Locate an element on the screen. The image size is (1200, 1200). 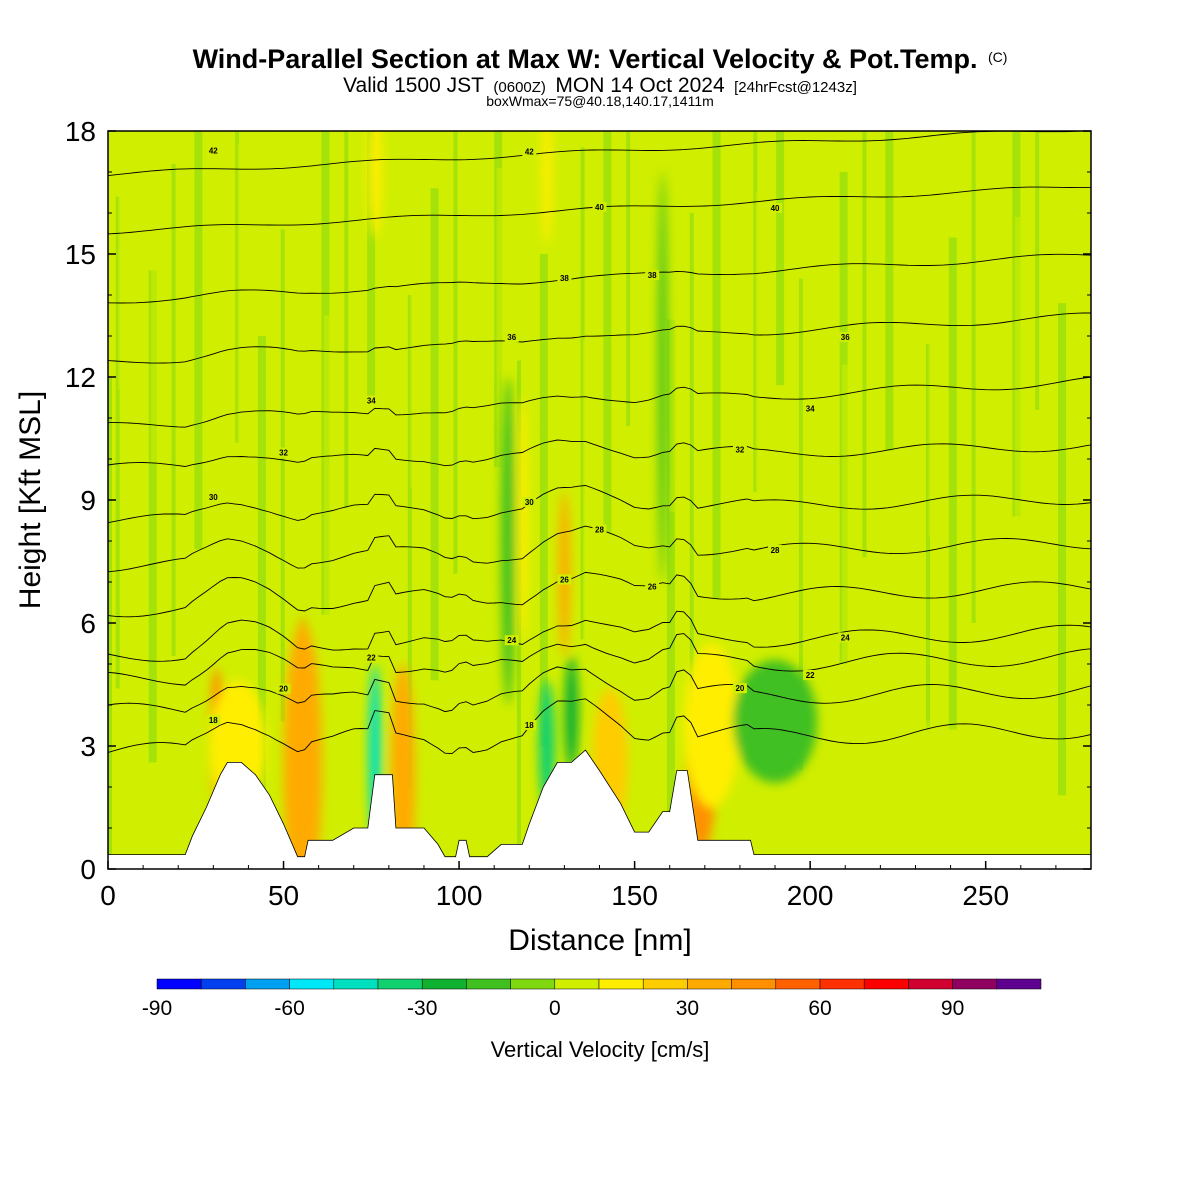
y-tick-label: 9 is located at coordinates (88, 500).